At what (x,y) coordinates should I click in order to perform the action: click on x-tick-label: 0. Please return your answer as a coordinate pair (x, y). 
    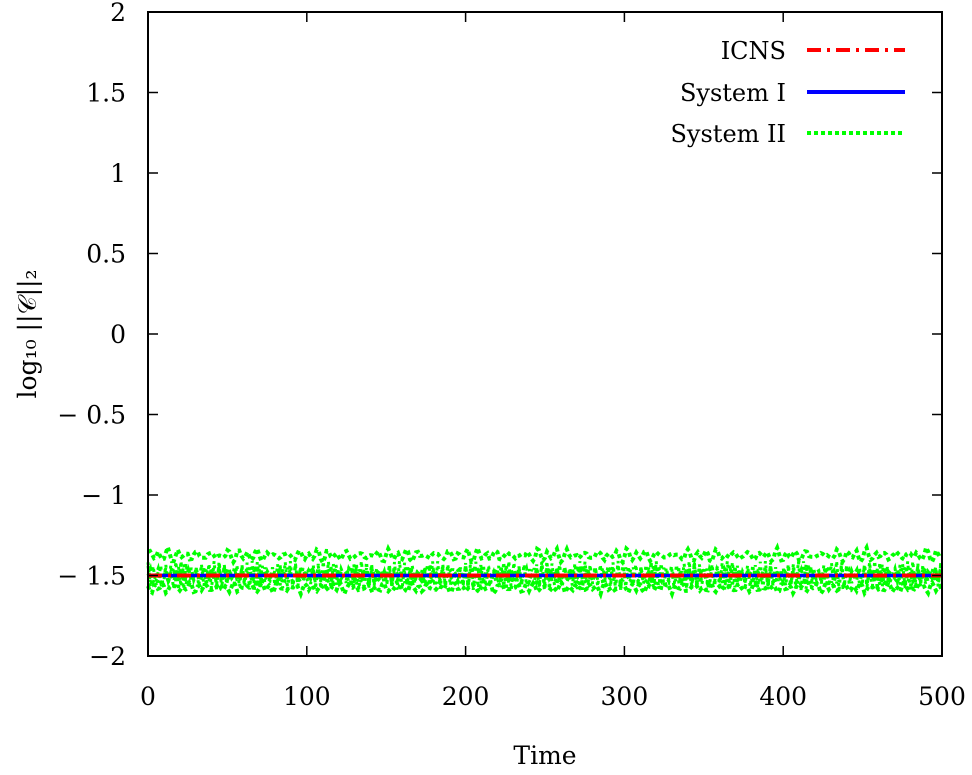
    Looking at the image, I should click on (148, 696).